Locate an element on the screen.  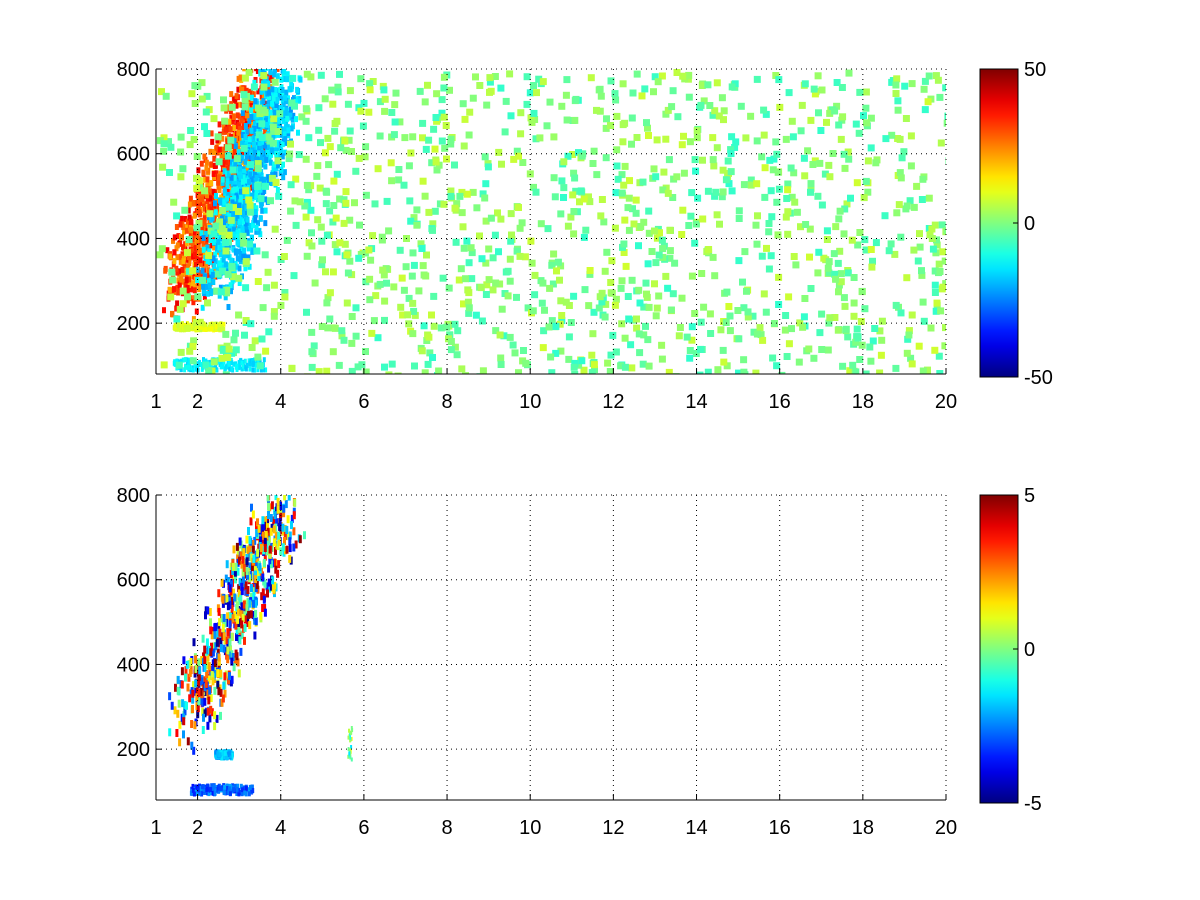
x-tick-label: 18 is located at coordinates (863, 828).